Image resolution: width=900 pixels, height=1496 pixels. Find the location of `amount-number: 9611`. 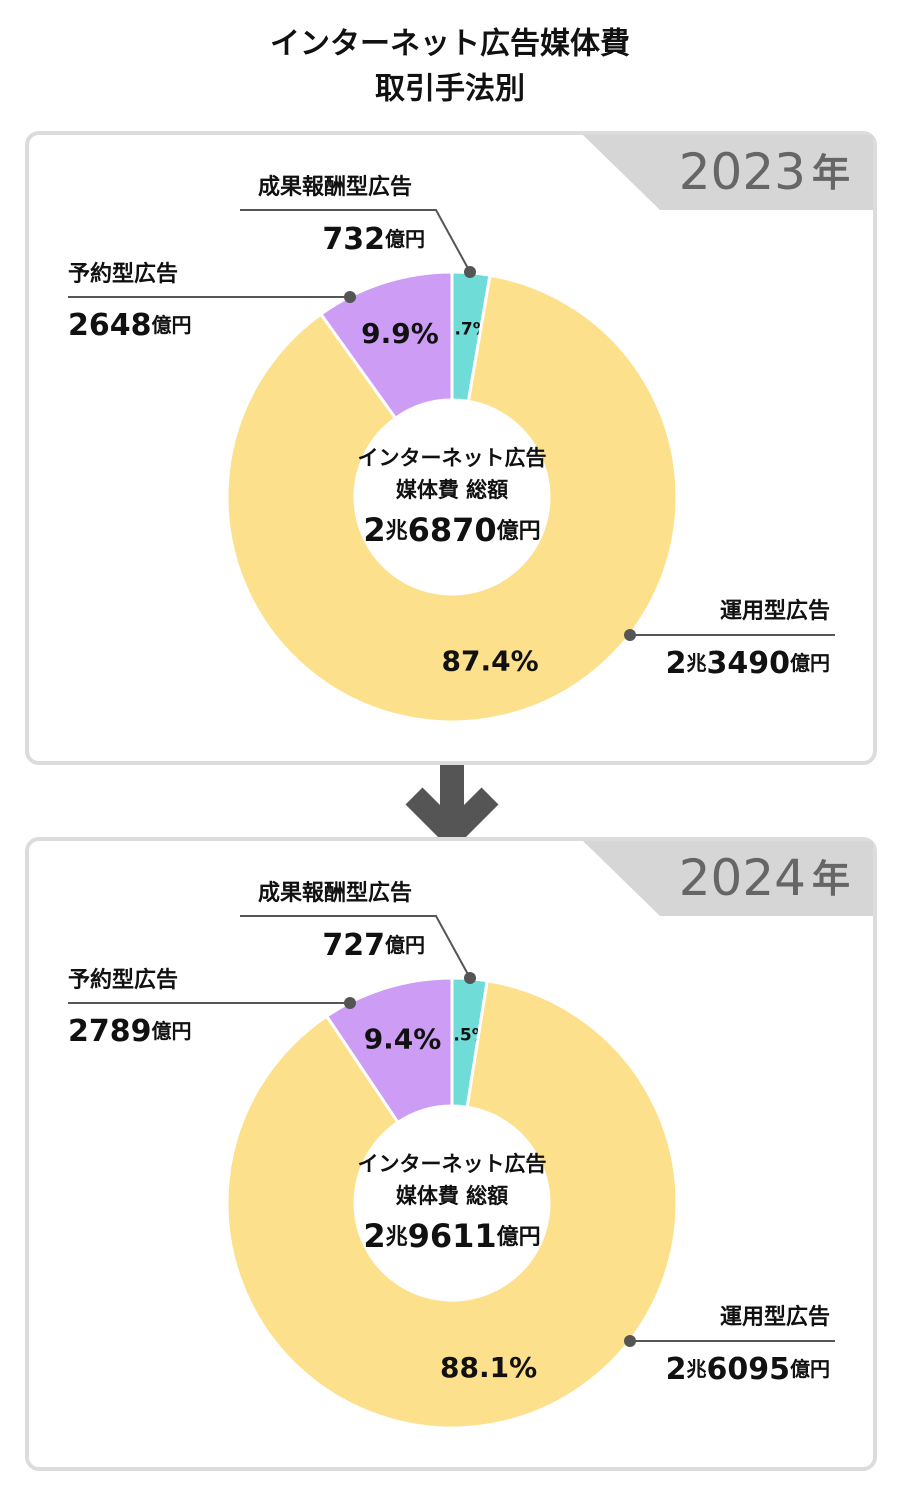

amount-number: 9611 is located at coordinates (452, 1236).